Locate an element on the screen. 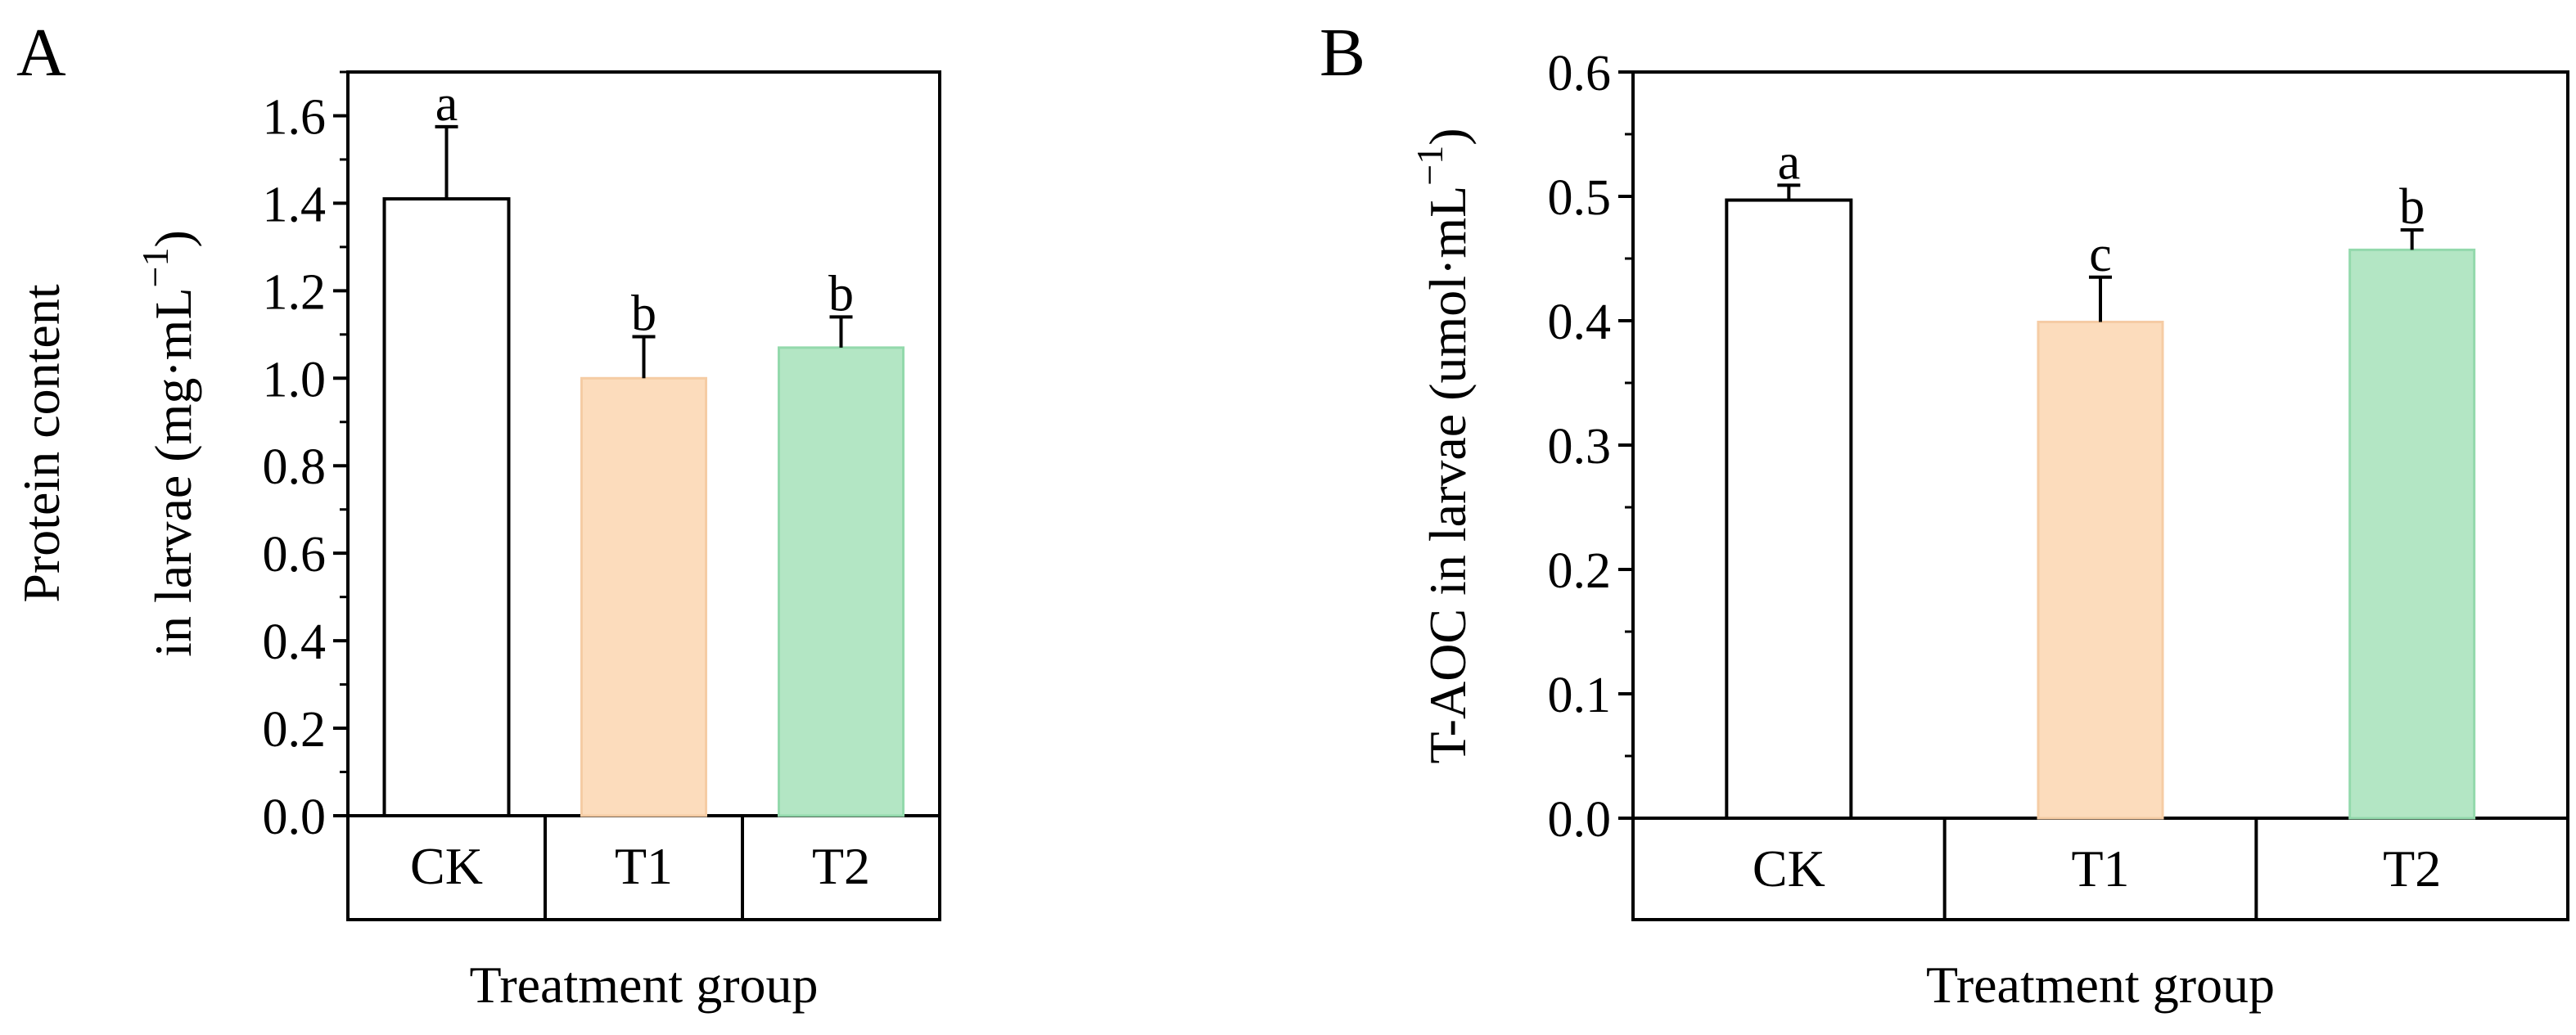 Image resolution: width=2576 pixels, height=1035 pixels. y-axis-title-line2: T-AOC in larvae (umol·mL−1) is located at coordinates (1443, 445).